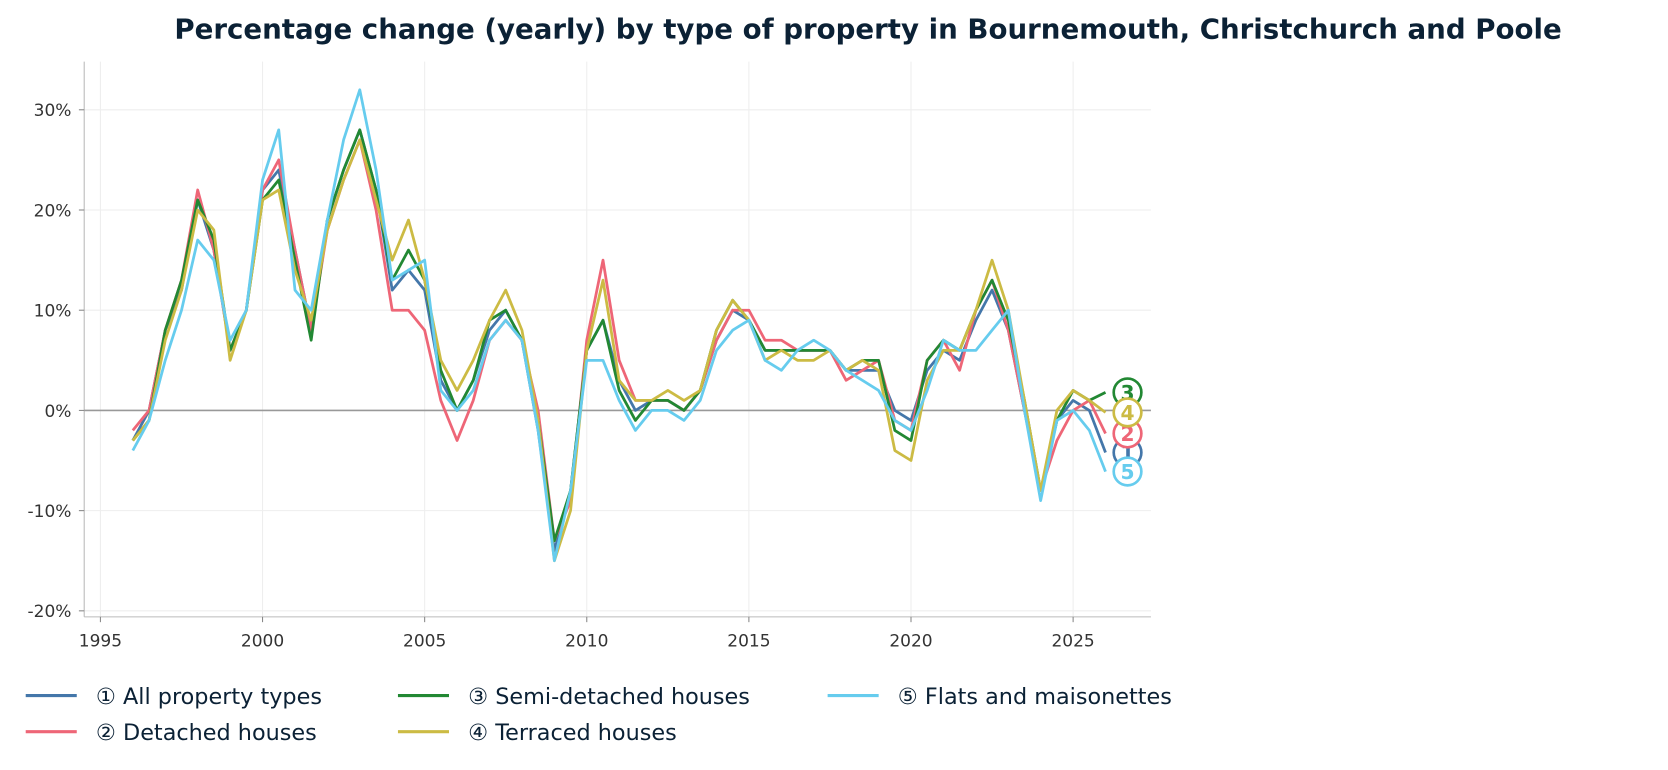  Describe the element at coordinates (1035, 697) in the screenshot. I see `legend-label-5: ⑤ Flats and maisonettes` at that location.